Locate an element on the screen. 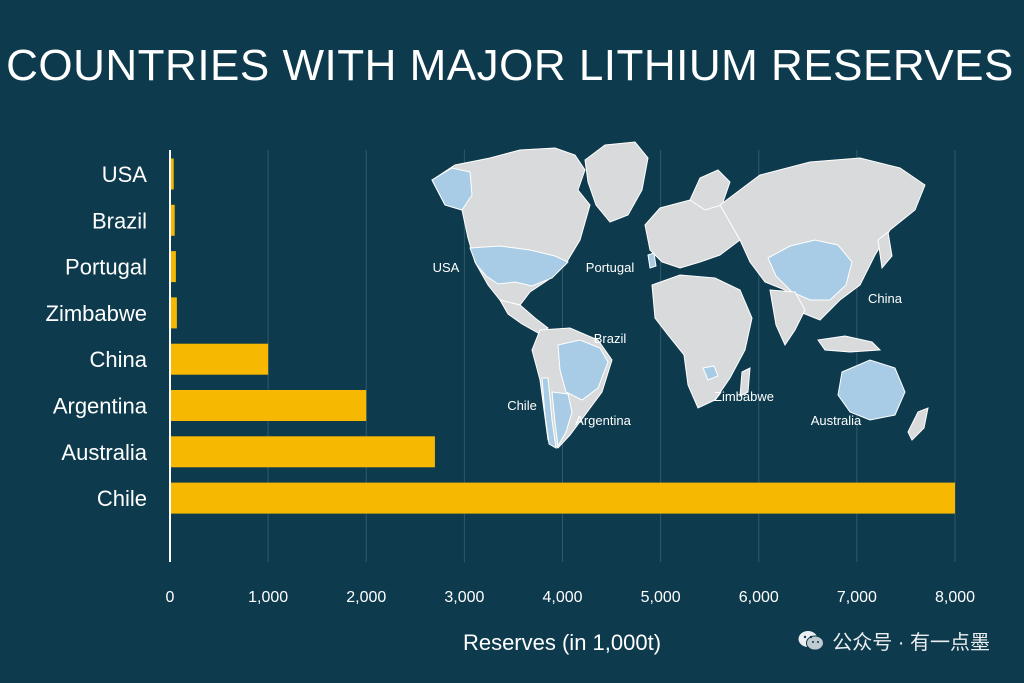  category-label-brazil: Brazil is located at coordinates (119, 220).